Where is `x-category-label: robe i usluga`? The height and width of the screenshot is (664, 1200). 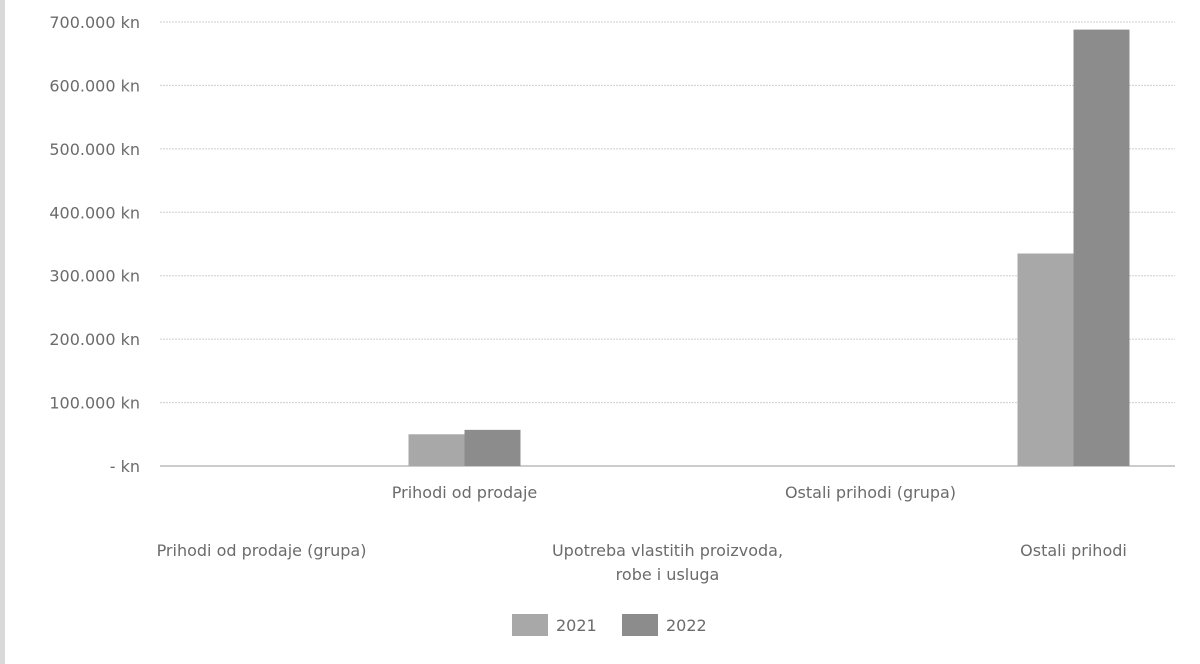
x-category-label: robe i usluga is located at coordinates (668, 574).